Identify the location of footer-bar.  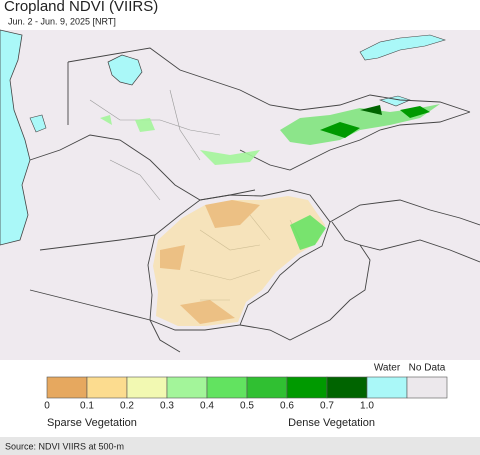
(240, 446).